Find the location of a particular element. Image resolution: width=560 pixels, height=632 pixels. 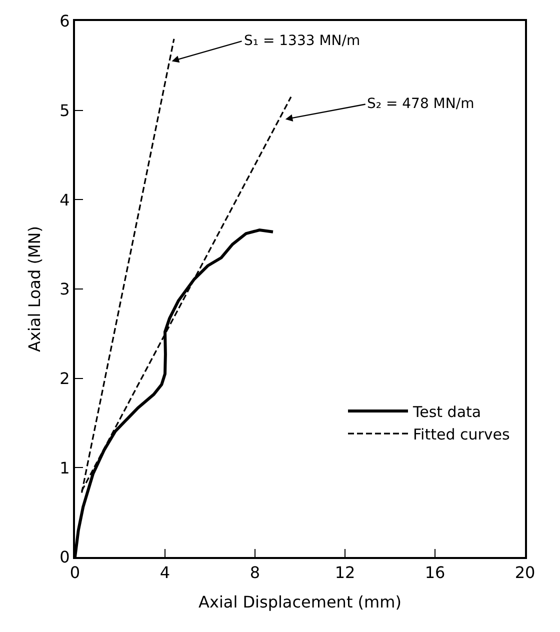

y-tick-label: 0 is located at coordinates (65, 557).